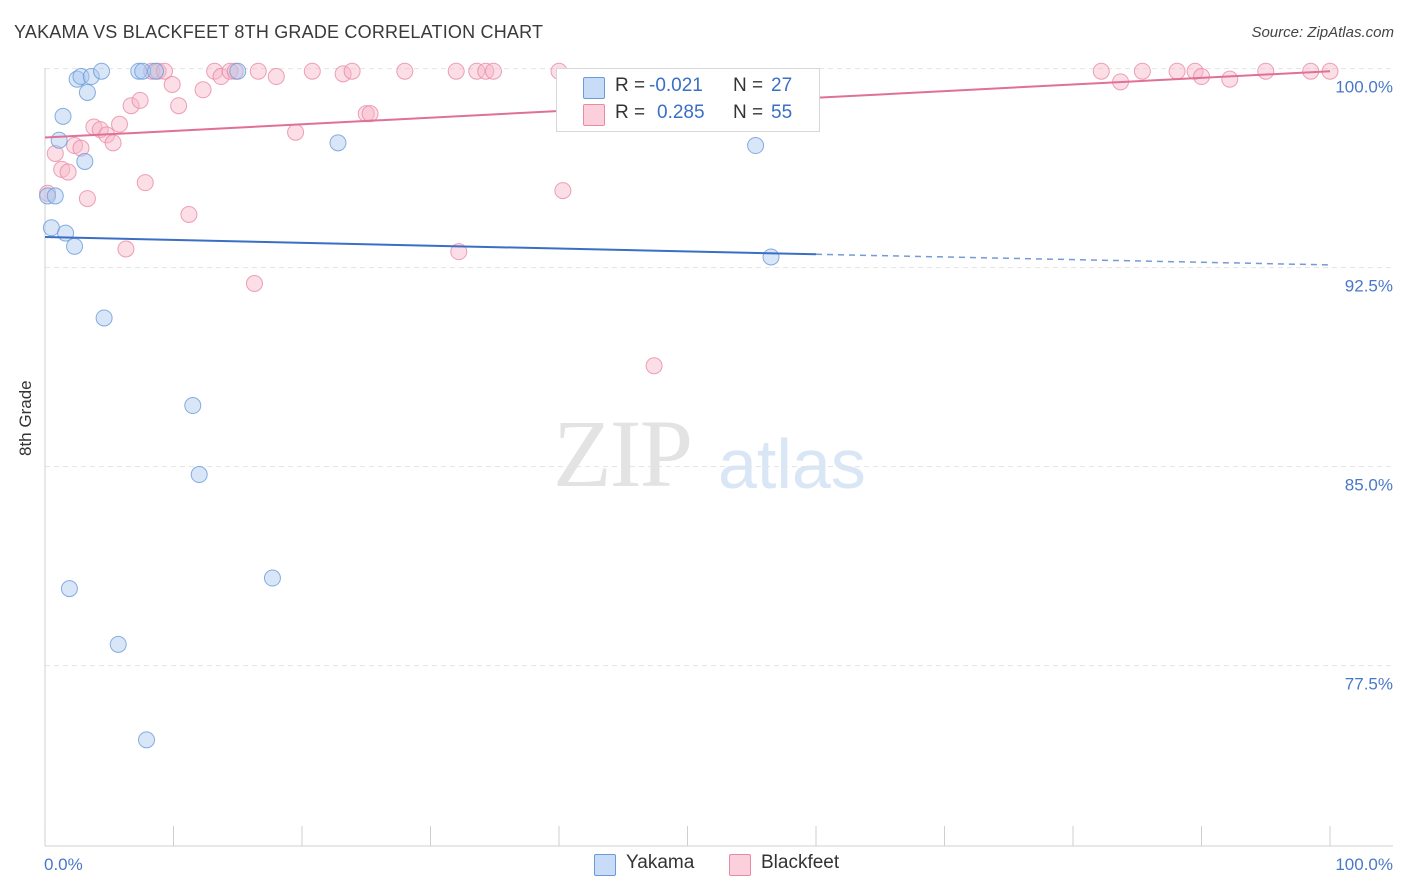 The width and height of the screenshot is (1406, 892). I want to click on legend-n-value: 27, so click(782, 85).